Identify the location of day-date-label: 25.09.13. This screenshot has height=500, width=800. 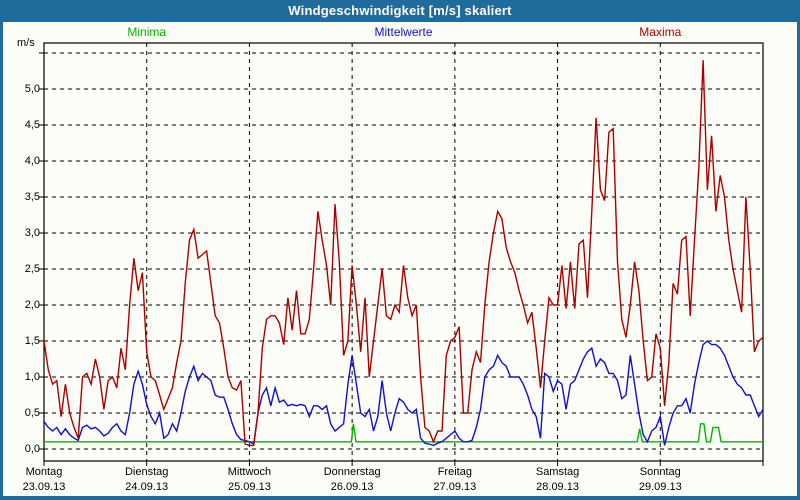
(249, 487).